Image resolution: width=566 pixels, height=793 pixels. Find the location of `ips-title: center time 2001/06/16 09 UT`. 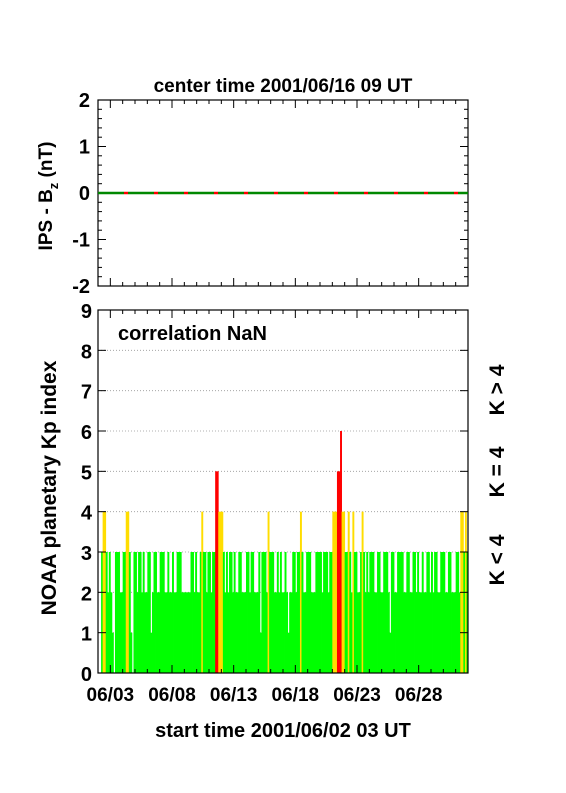

ips-title: center time 2001/06/16 09 UT is located at coordinates (283, 86).